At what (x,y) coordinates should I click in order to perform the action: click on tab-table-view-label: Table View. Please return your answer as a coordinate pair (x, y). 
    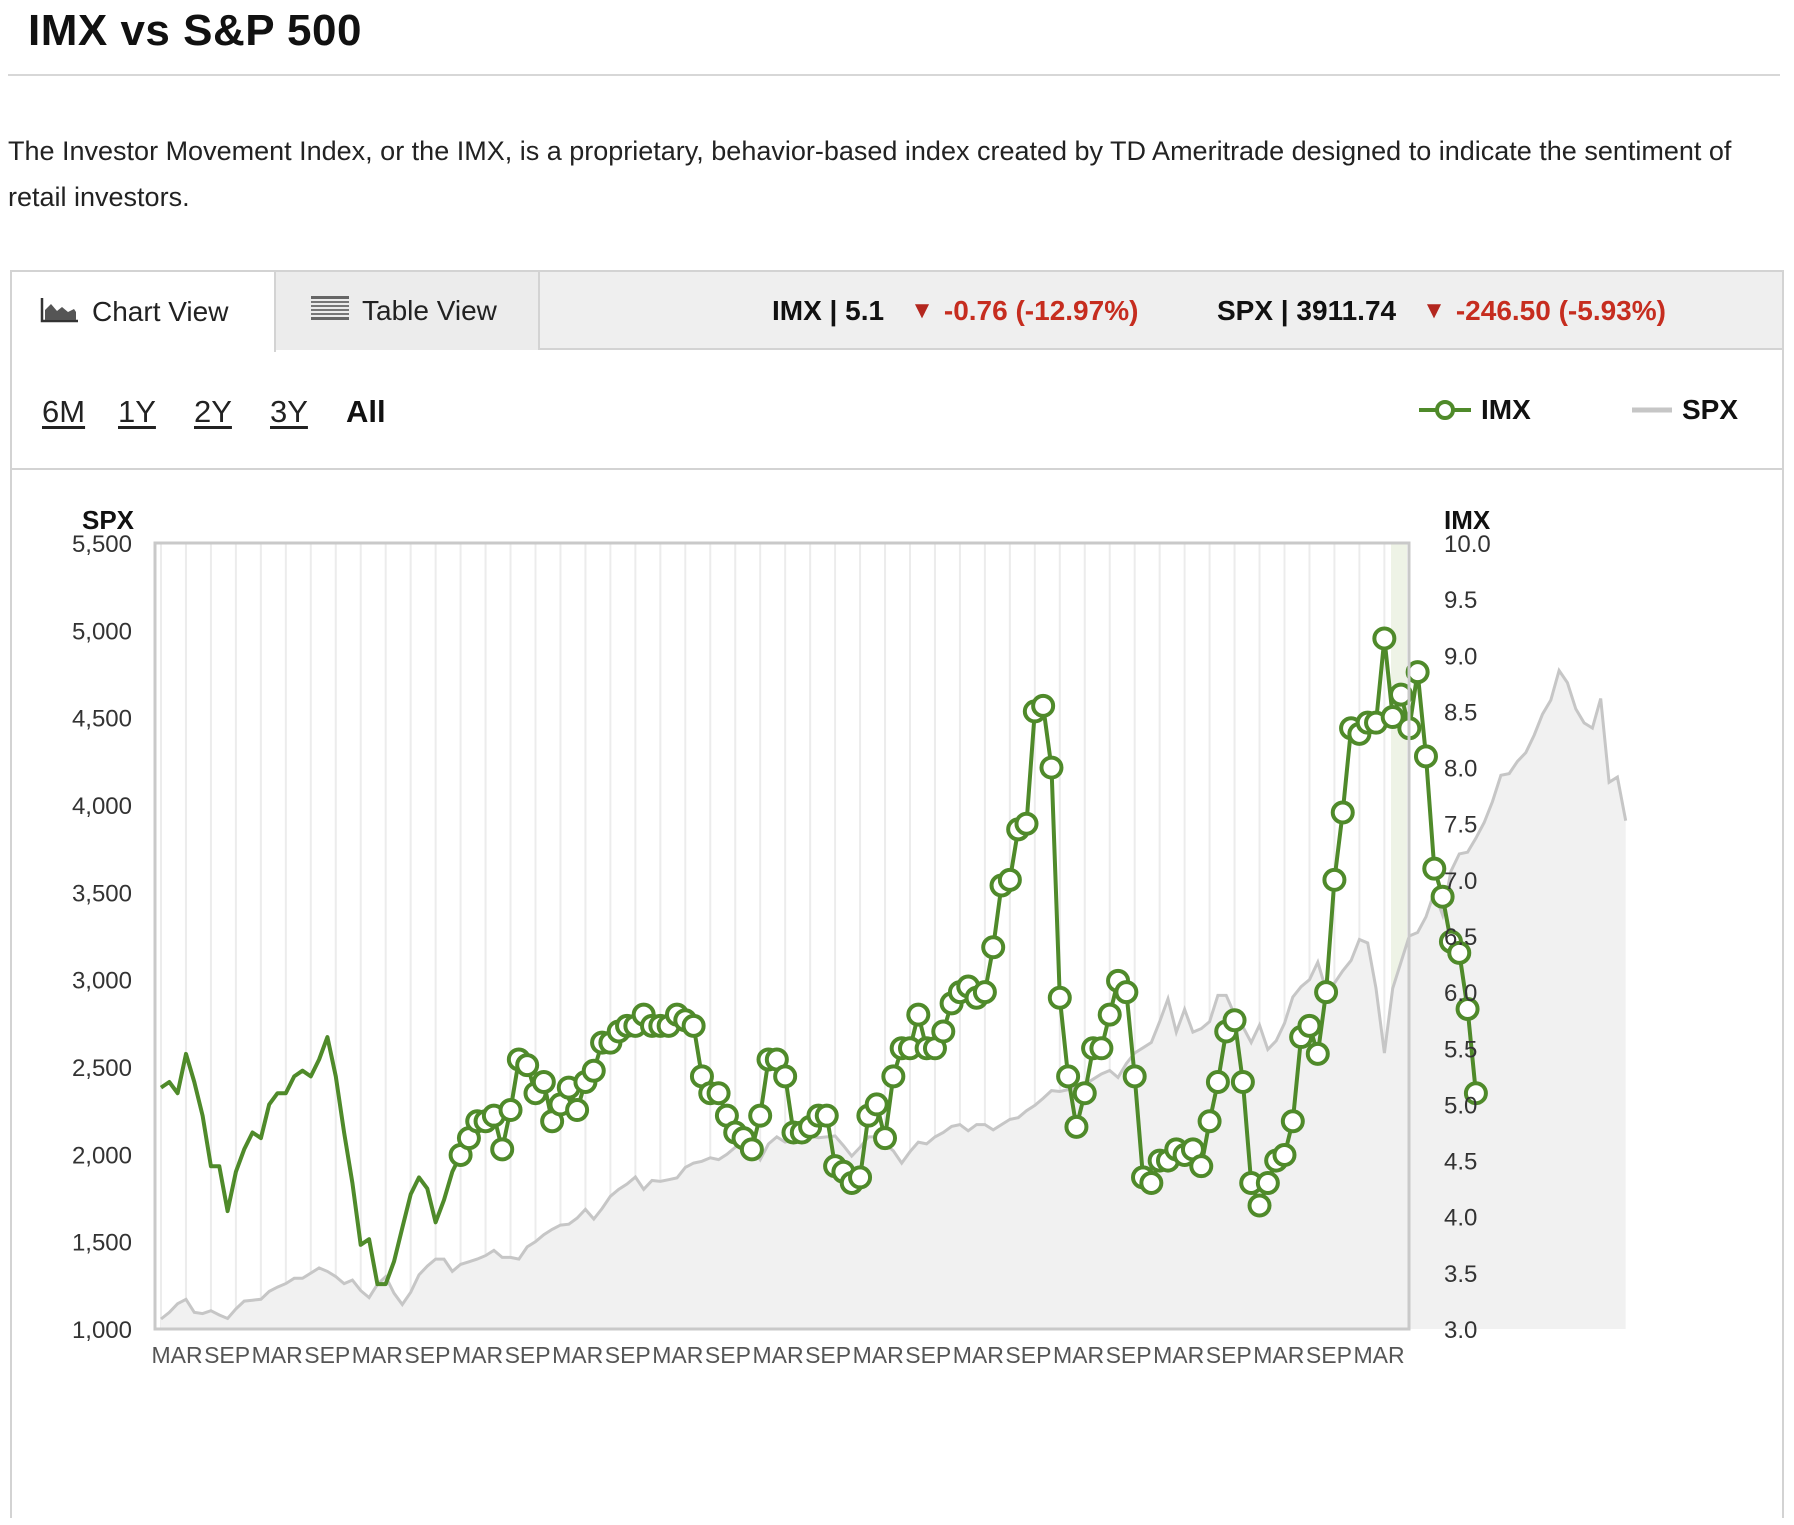
    Looking at the image, I should click on (429, 310).